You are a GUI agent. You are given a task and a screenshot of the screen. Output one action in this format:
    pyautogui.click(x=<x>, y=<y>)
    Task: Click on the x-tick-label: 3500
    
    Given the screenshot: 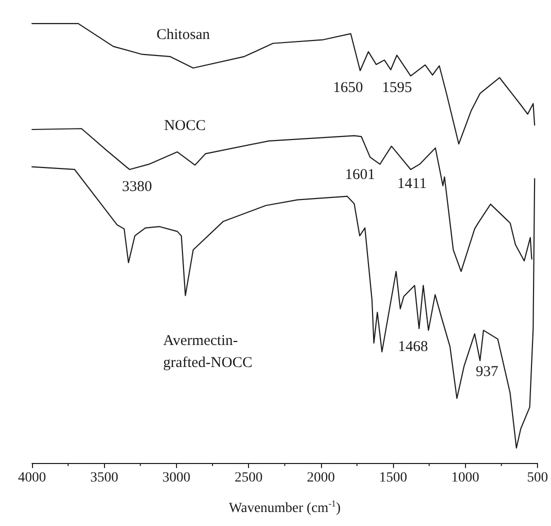 What is the action you would take?
    pyautogui.click(x=104, y=478)
    